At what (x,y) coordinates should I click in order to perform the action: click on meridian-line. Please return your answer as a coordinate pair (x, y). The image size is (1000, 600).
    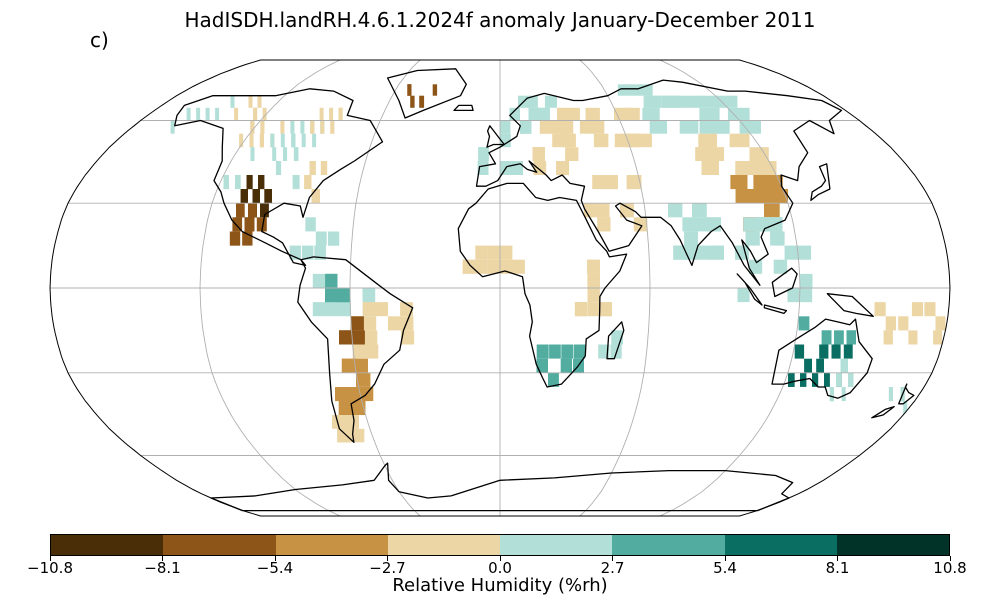
    Looking at the image, I should click on (730, 288).